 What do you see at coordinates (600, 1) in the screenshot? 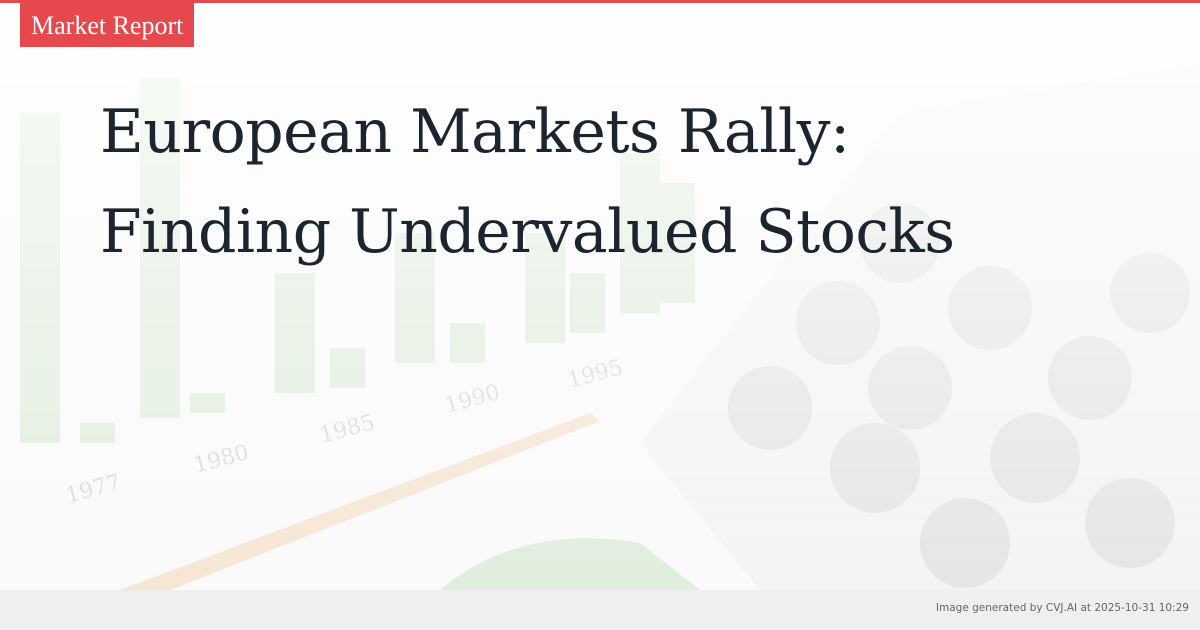
I see `top-accent-bar` at bounding box center [600, 1].